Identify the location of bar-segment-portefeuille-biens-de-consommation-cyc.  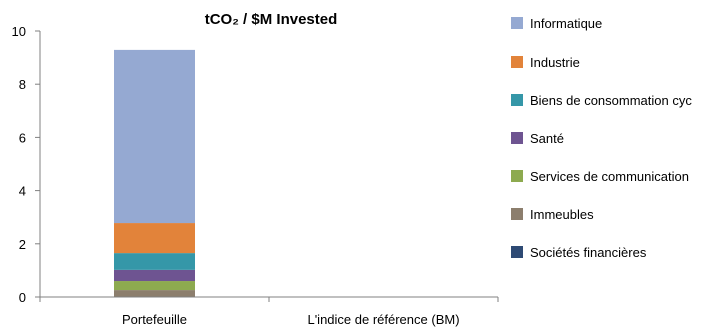
(154, 261).